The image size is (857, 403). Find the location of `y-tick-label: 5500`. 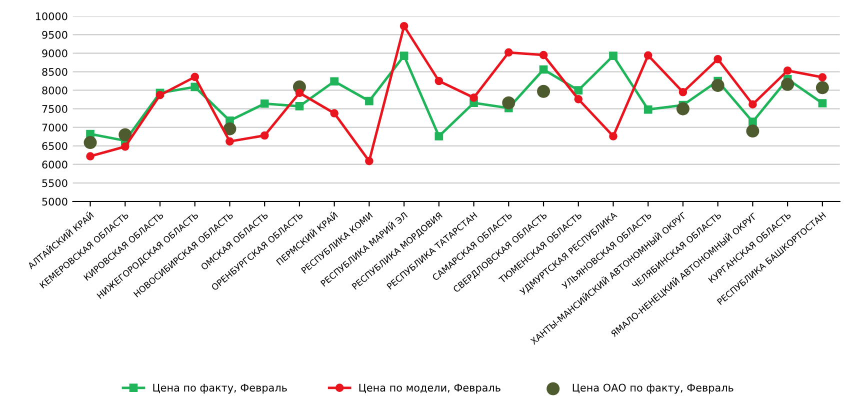

y-tick-label: 5500 is located at coordinates (55, 183).